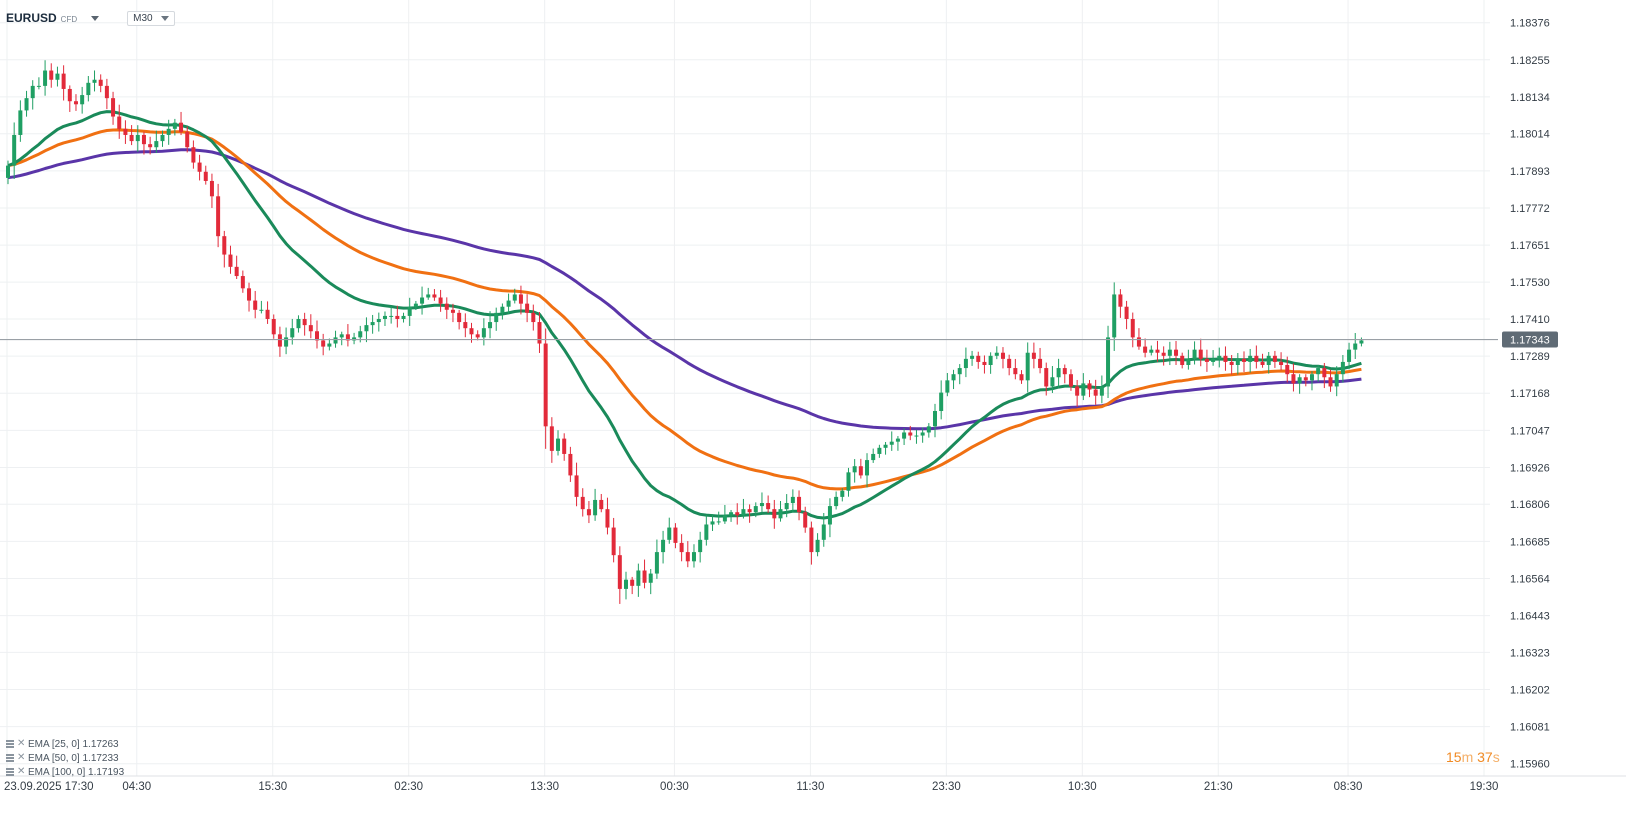 The image size is (1626, 831). Describe the element at coordinates (53, 18) in the screenshot. I see `symbol-selector: EURUSD CFD` at that location.